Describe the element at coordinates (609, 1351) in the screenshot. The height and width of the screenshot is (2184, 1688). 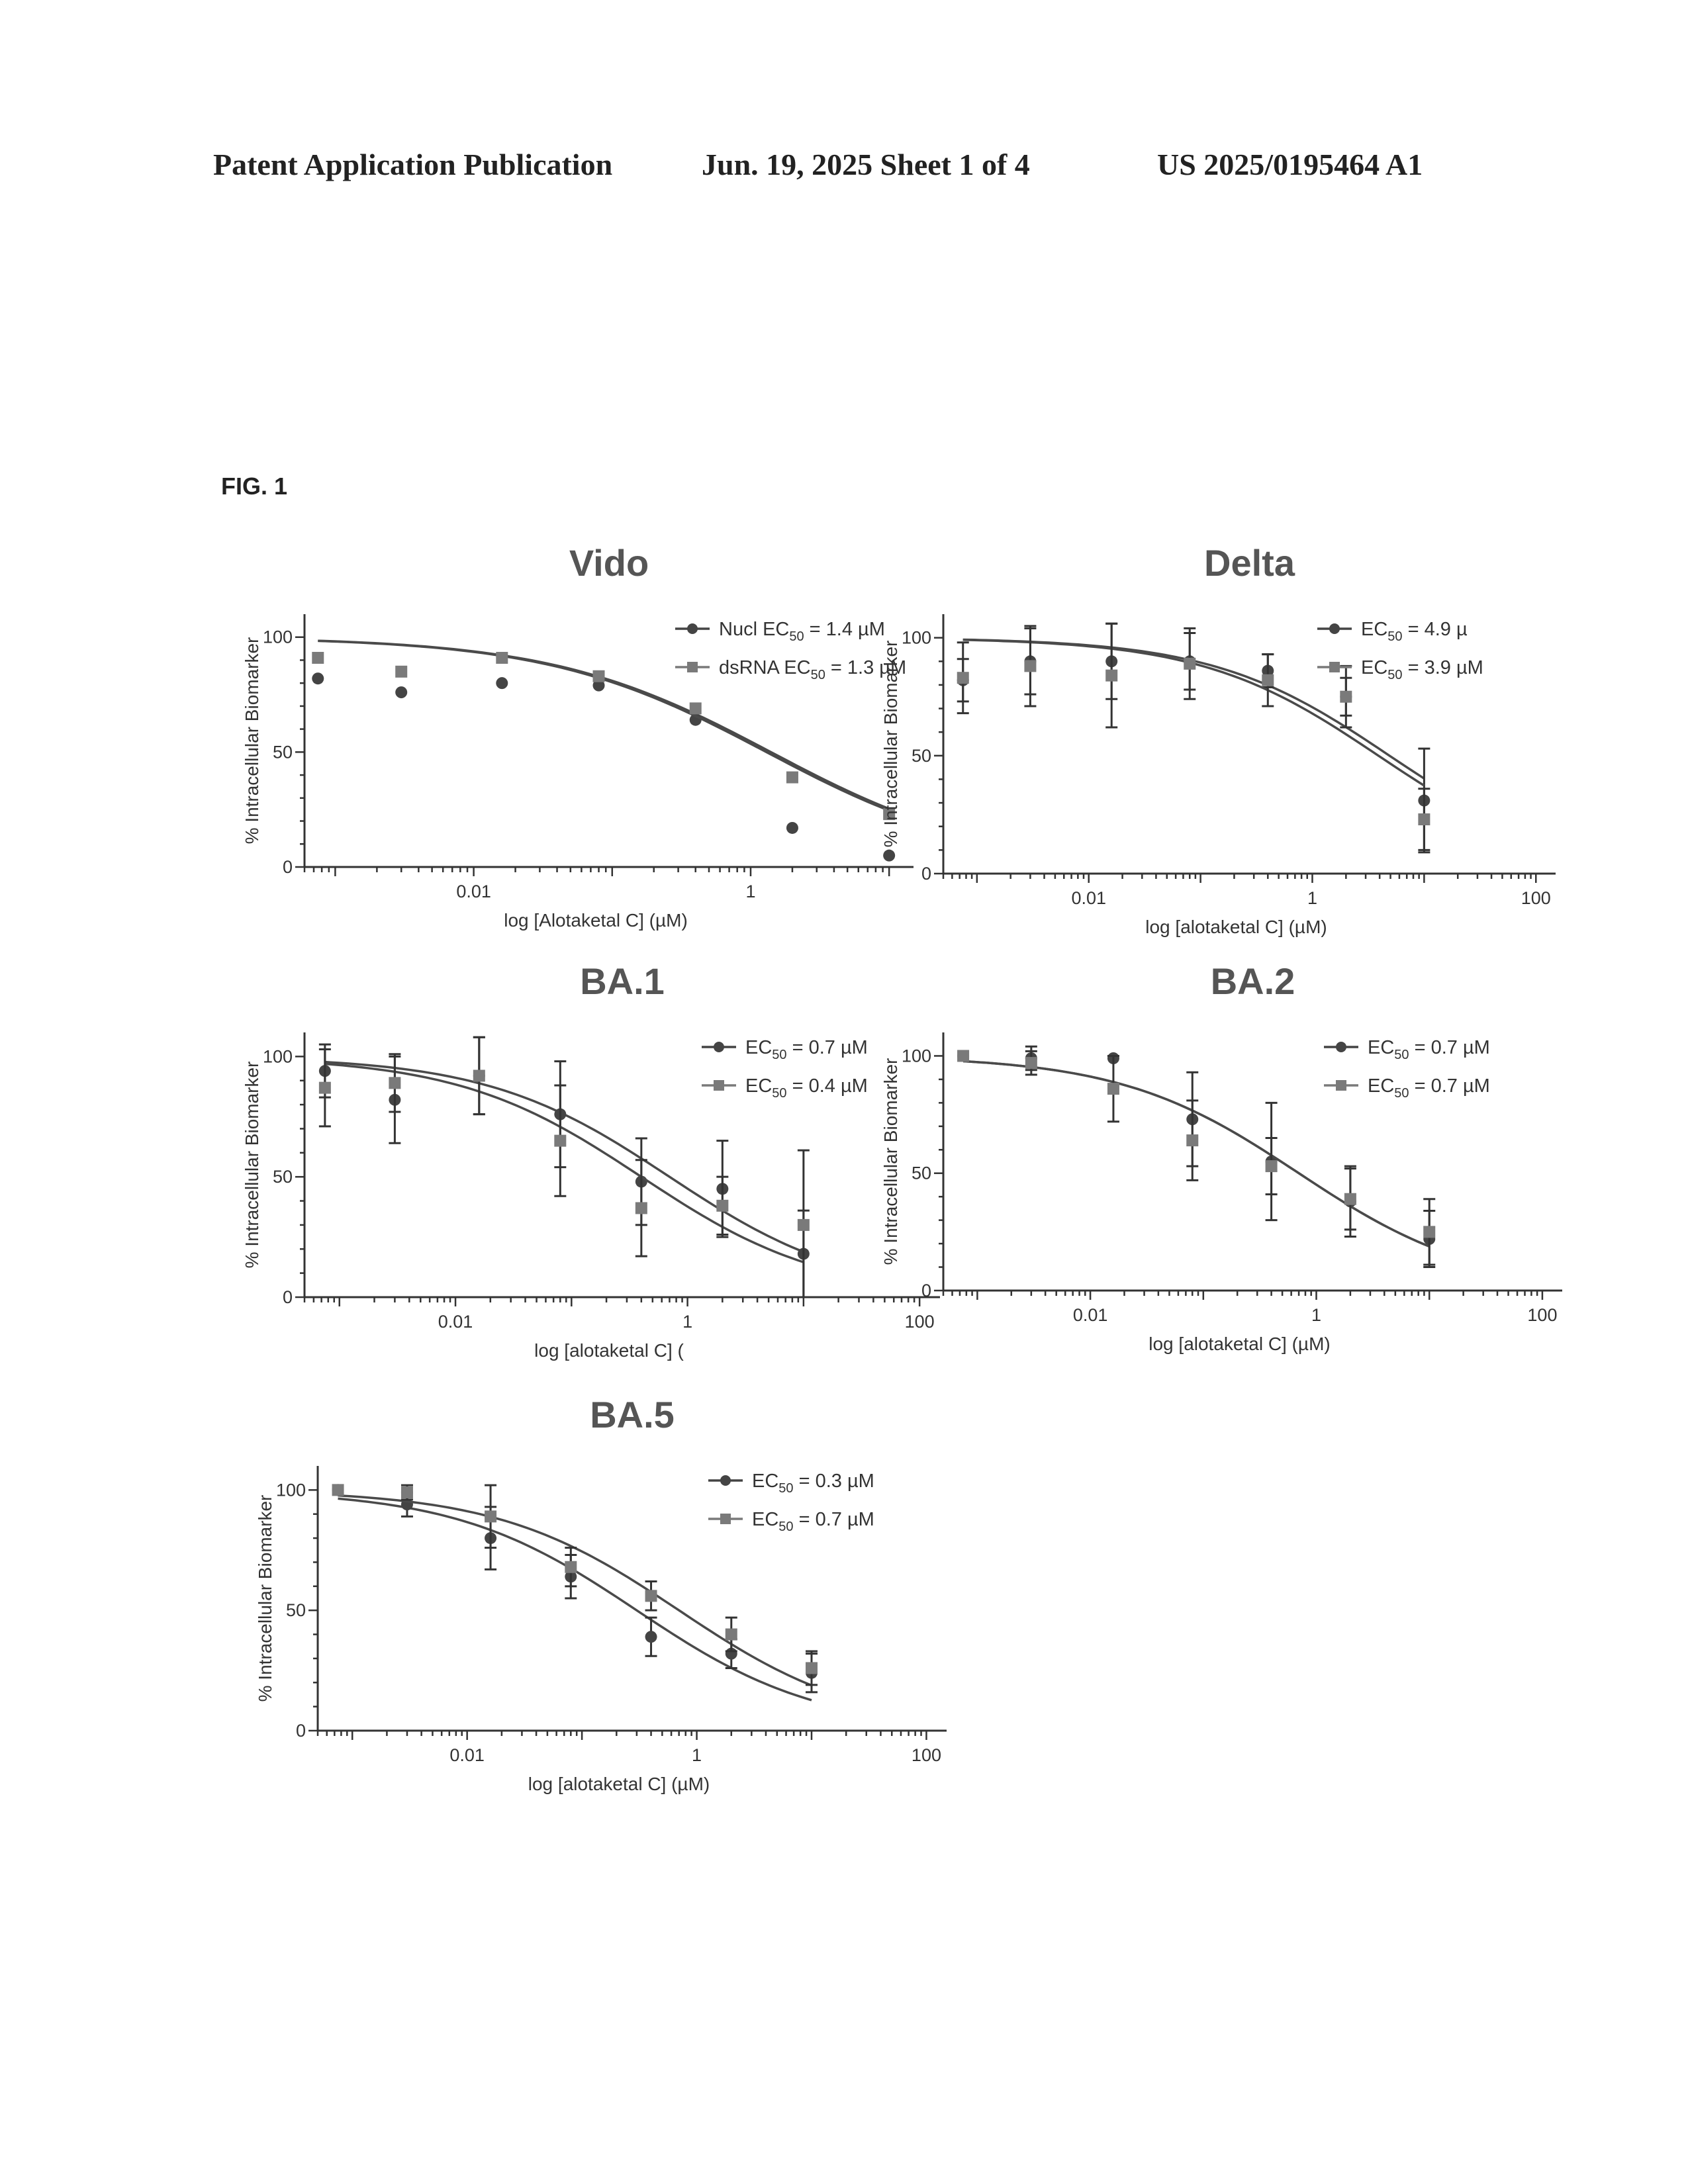
I see `x-axis-label: log [alotaketal C] (` at that location.